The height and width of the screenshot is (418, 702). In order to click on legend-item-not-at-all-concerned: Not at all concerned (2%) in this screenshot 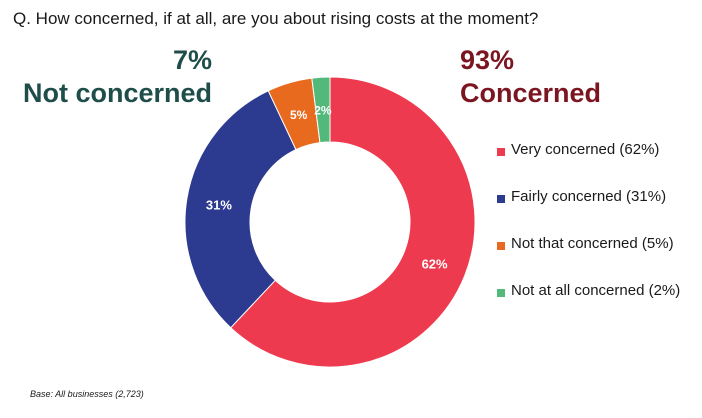, I will do `click(588, 298)`.